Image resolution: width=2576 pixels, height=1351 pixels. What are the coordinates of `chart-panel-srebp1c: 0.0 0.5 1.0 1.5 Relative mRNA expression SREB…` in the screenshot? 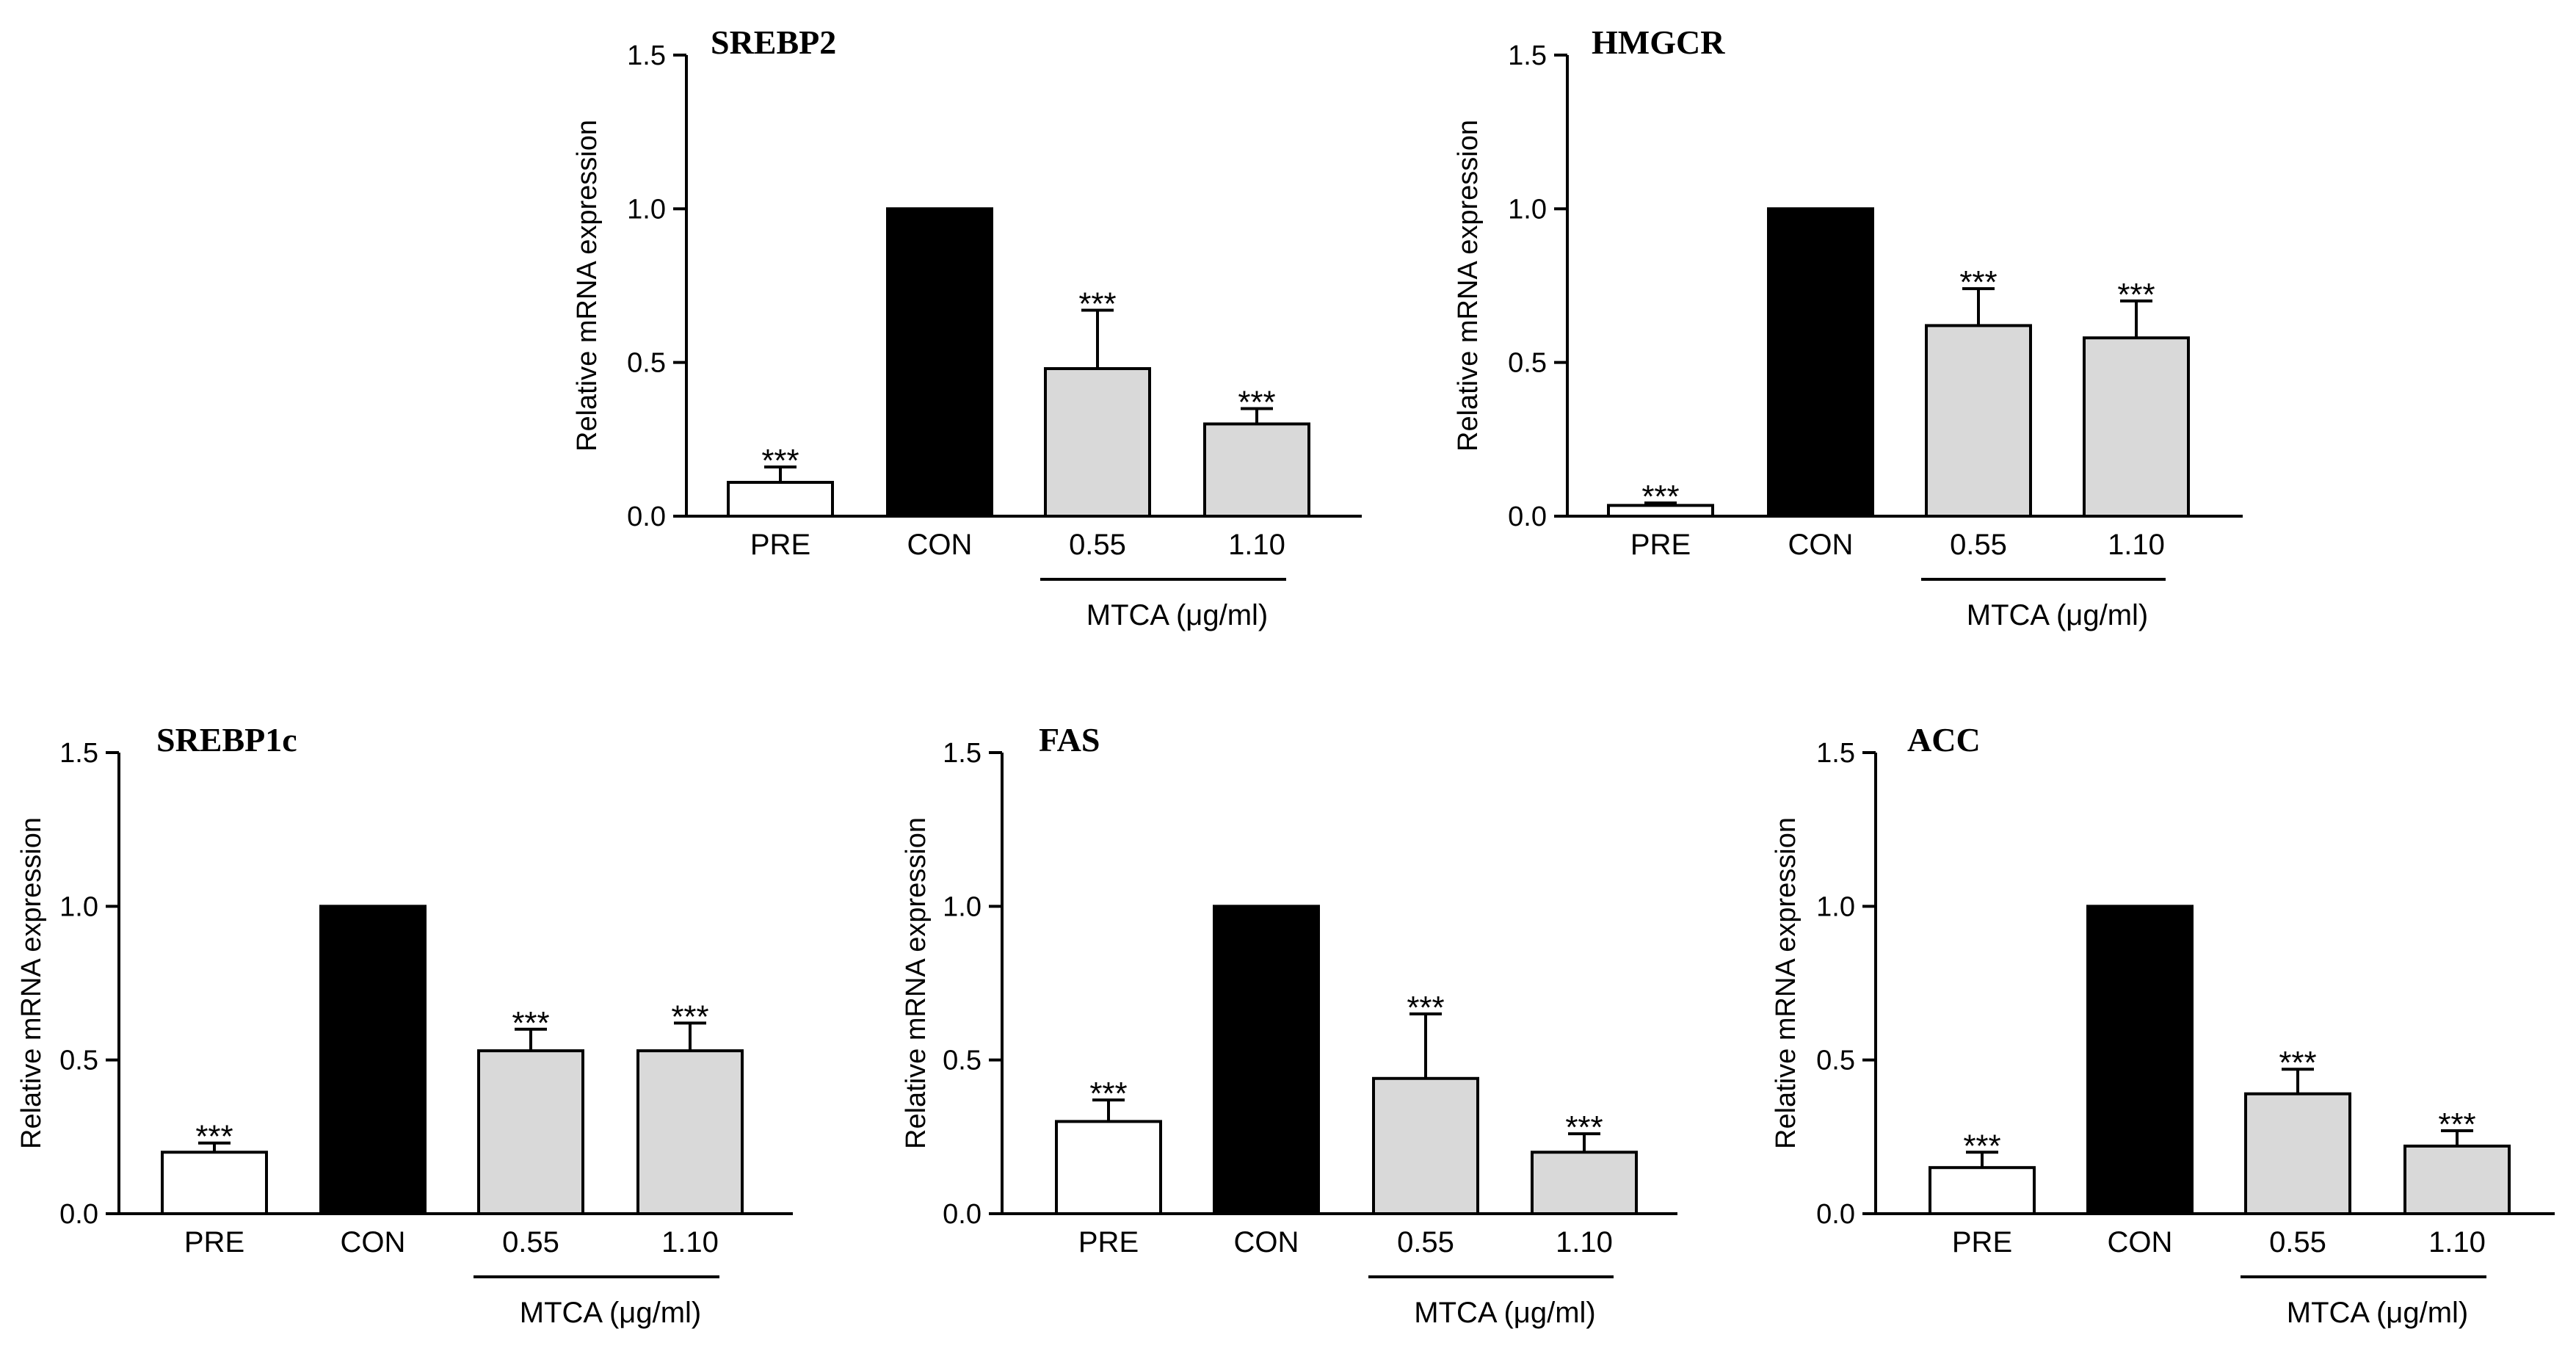 It's located at (405, 1025).